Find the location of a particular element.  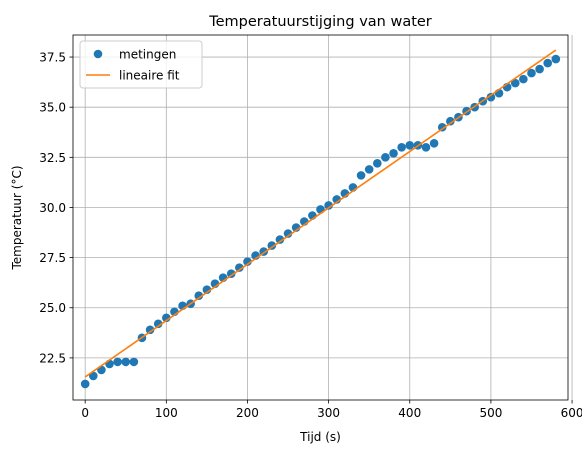

y-tick-label: 32.5 is located at coordinates (52, 158).